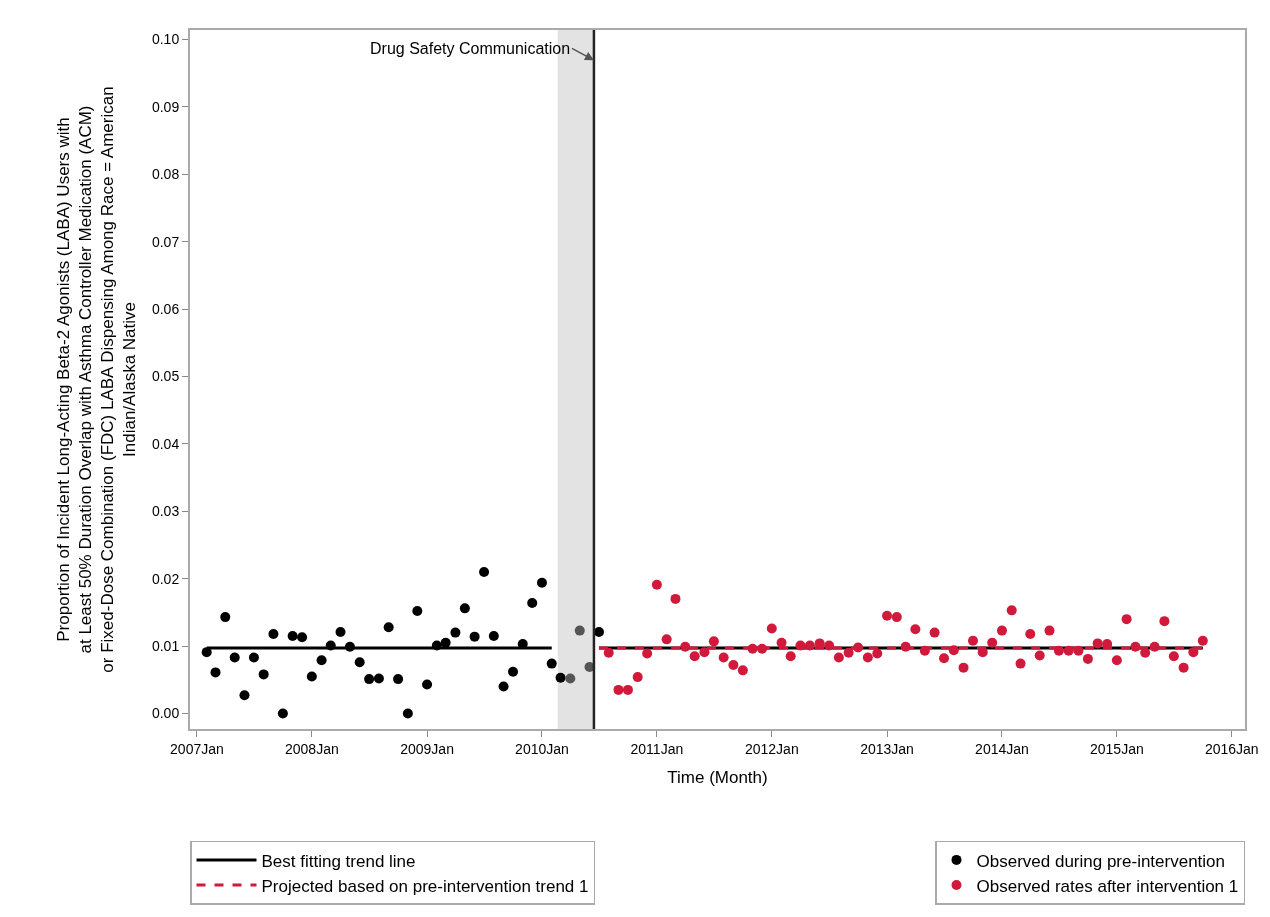 This screenshot has width=1270, height=917. Describe the element at coordinates (1117, 748) in the screenshot. I see `x-tick-label: 2015Jan` at that location.